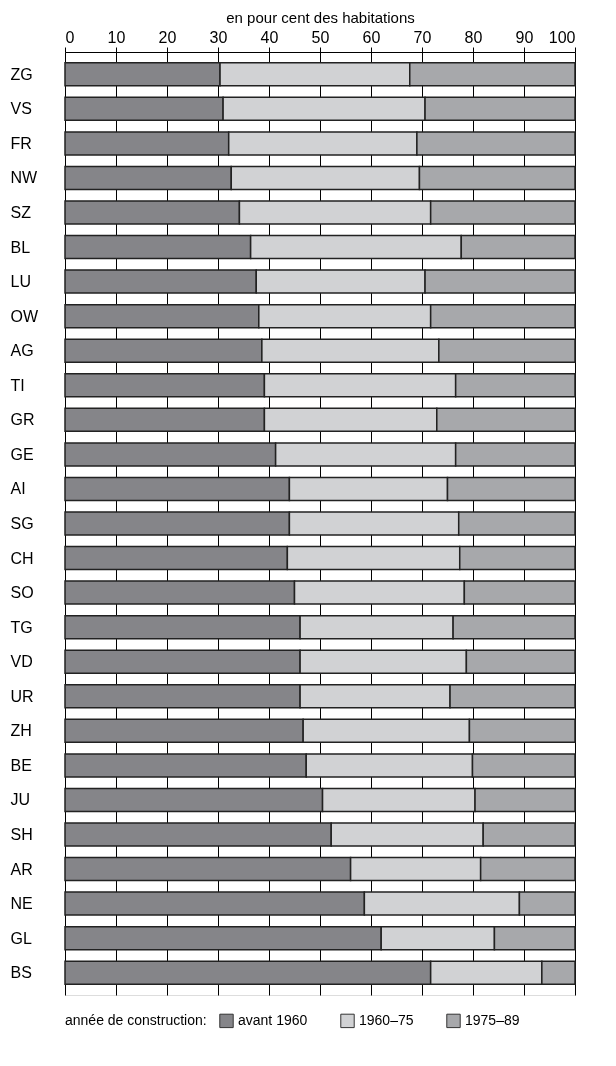 This screenshot has width=616, height=1066. What do you see at coordinates (21, 869) in the screenshot?
I see `y-tick-label: AR` at bounding box center [21, 869].